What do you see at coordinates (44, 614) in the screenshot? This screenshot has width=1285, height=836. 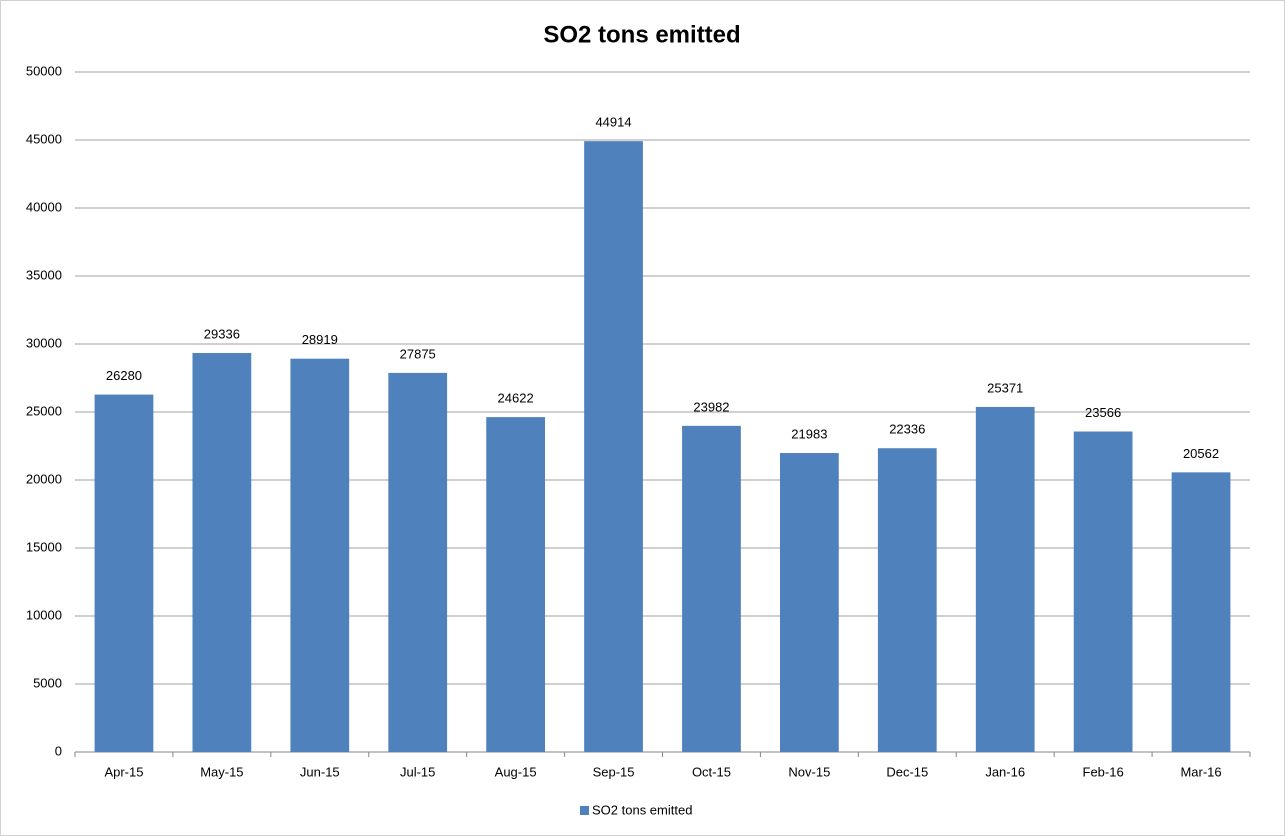 I see `y-tick-label: 10000` at bounding box center [44, 614].